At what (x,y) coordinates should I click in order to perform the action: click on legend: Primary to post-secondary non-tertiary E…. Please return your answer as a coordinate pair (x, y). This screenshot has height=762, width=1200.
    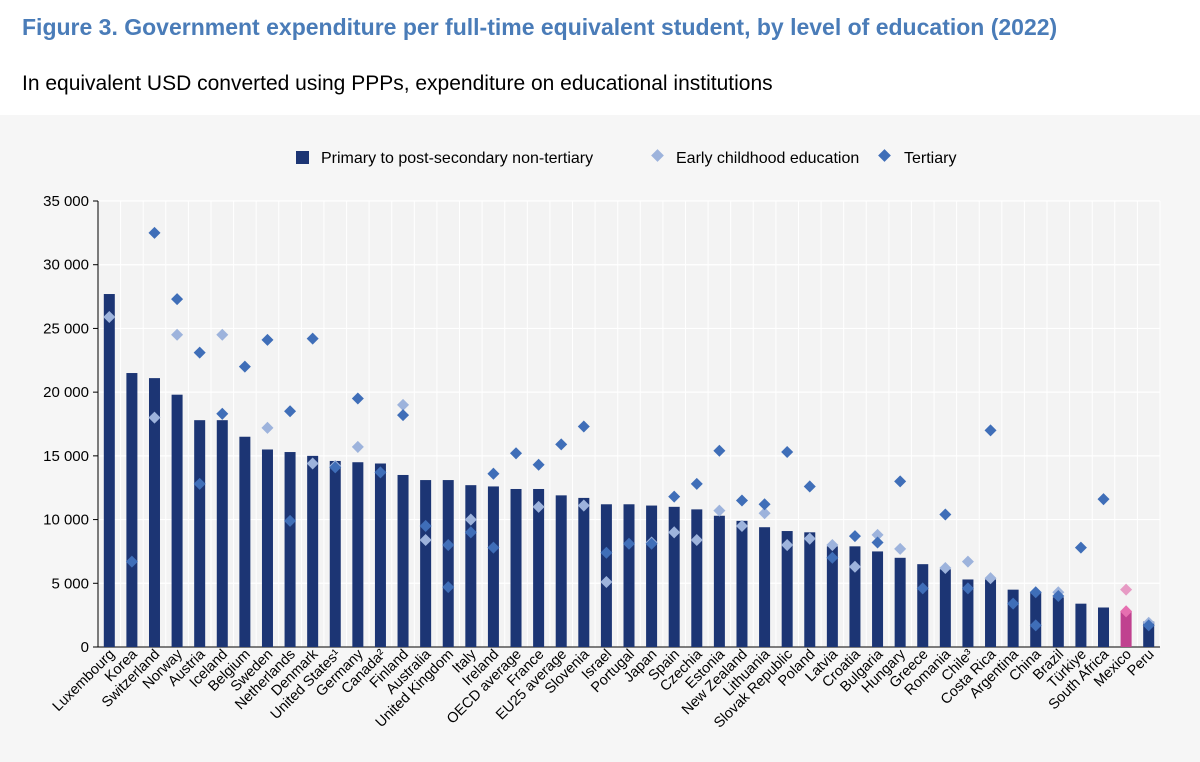
    Looking at the image, I should click on (626, 158).